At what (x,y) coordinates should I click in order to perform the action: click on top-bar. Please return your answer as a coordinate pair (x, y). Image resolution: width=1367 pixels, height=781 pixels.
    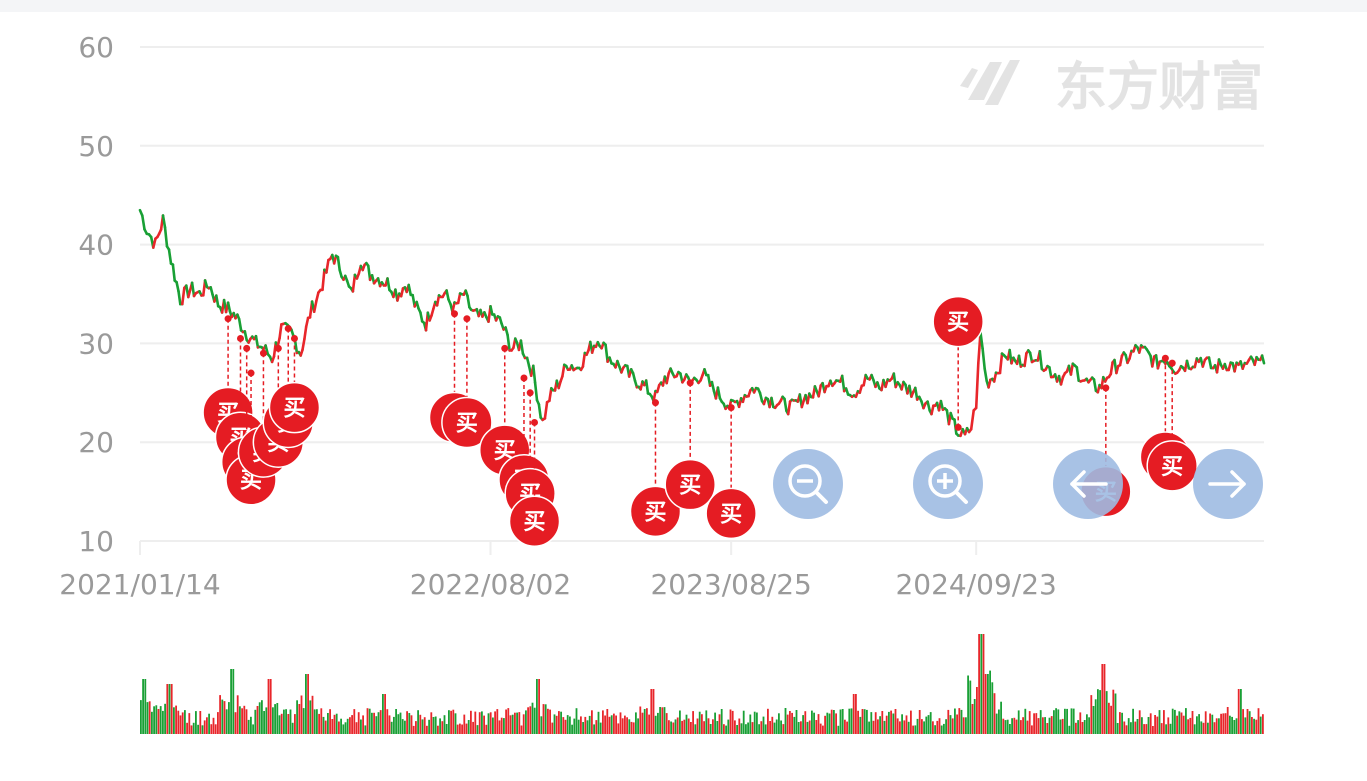
    Looking at the image, I should click on (683, 6).